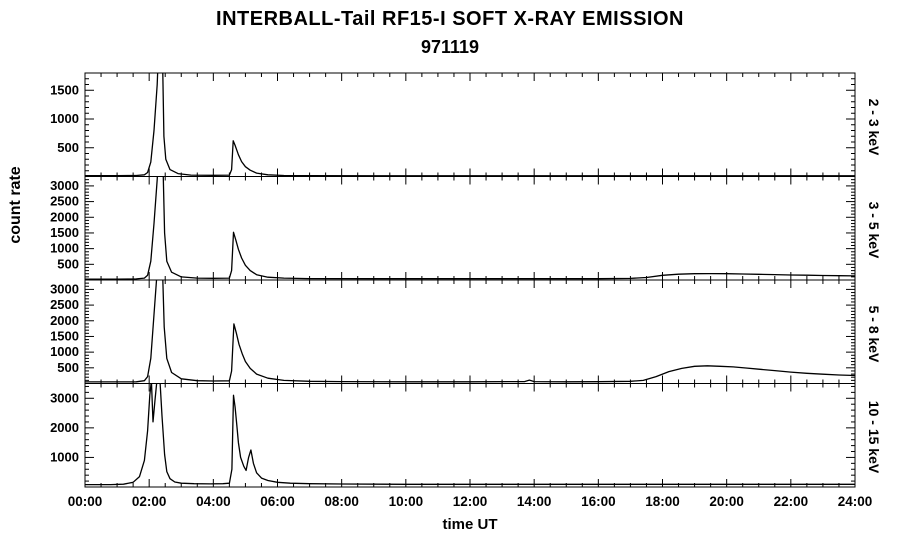  I want to click on svg-text: 12:00, so click(470, 501).